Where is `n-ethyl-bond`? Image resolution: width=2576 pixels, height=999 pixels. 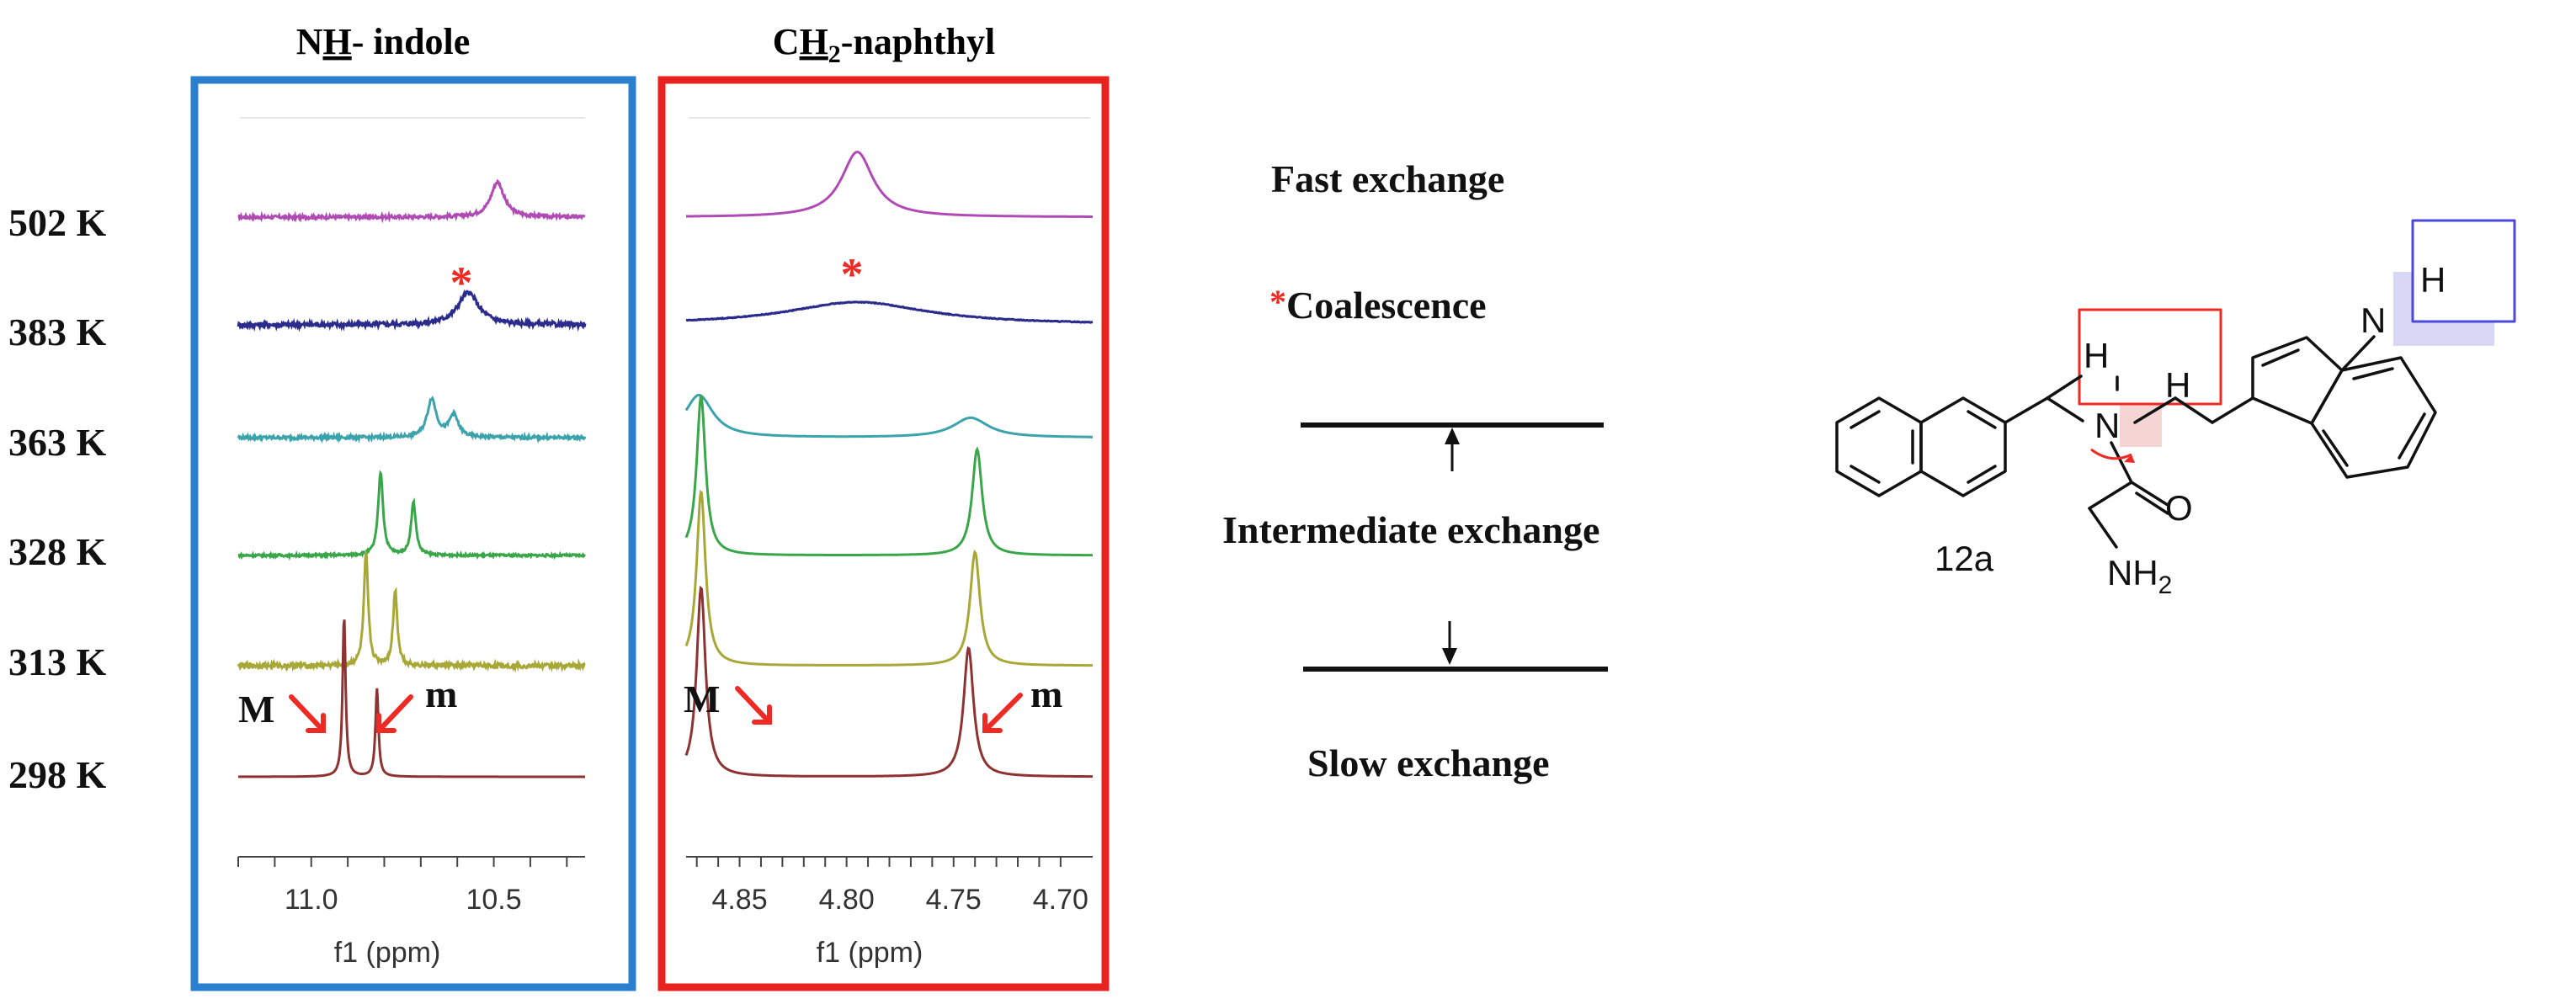
n-ethyl-bond is located at coordinates (2155, 410).